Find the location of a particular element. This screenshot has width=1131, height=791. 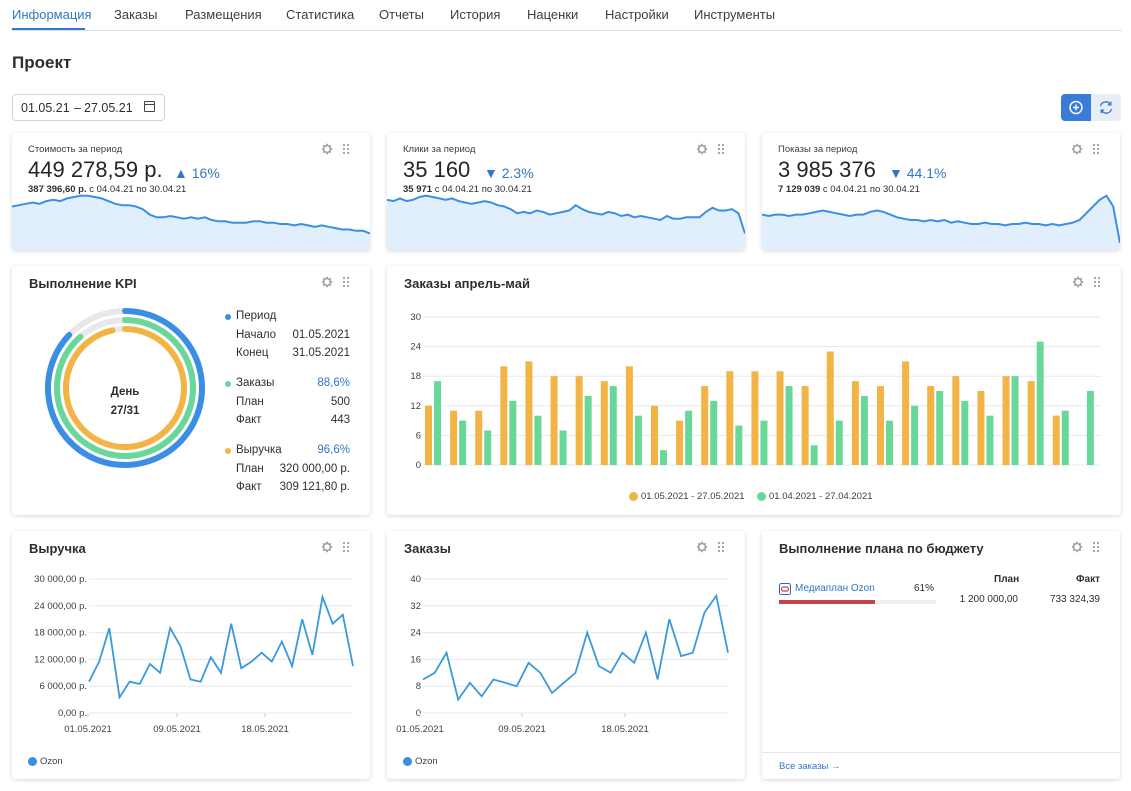

all-orders-link: Все заказы → is located at coordinates (810, 766).